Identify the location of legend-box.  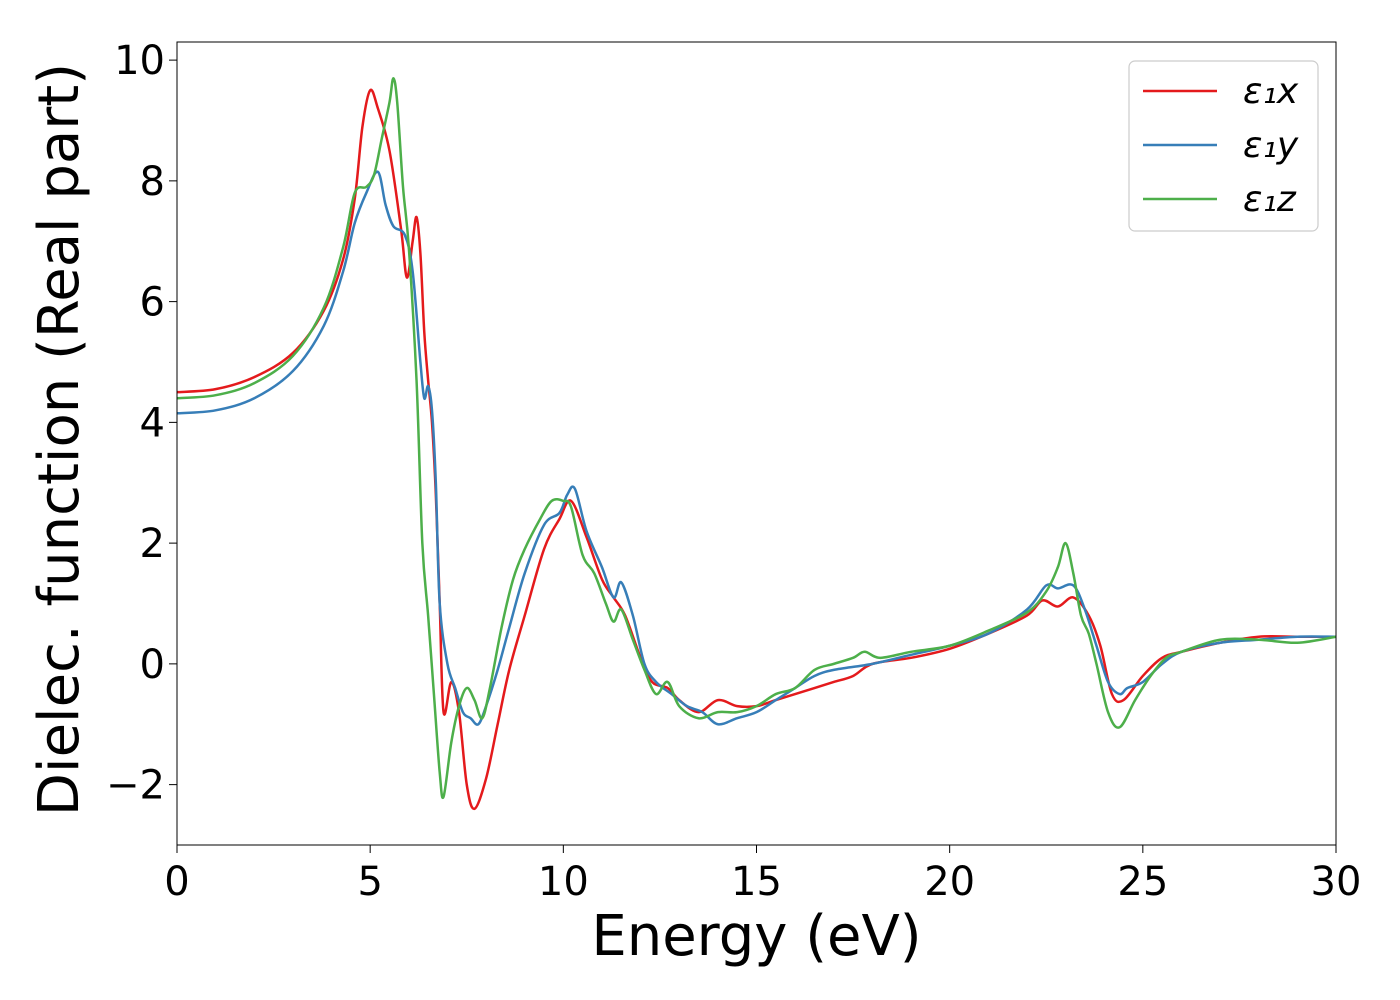
(1223, 146).